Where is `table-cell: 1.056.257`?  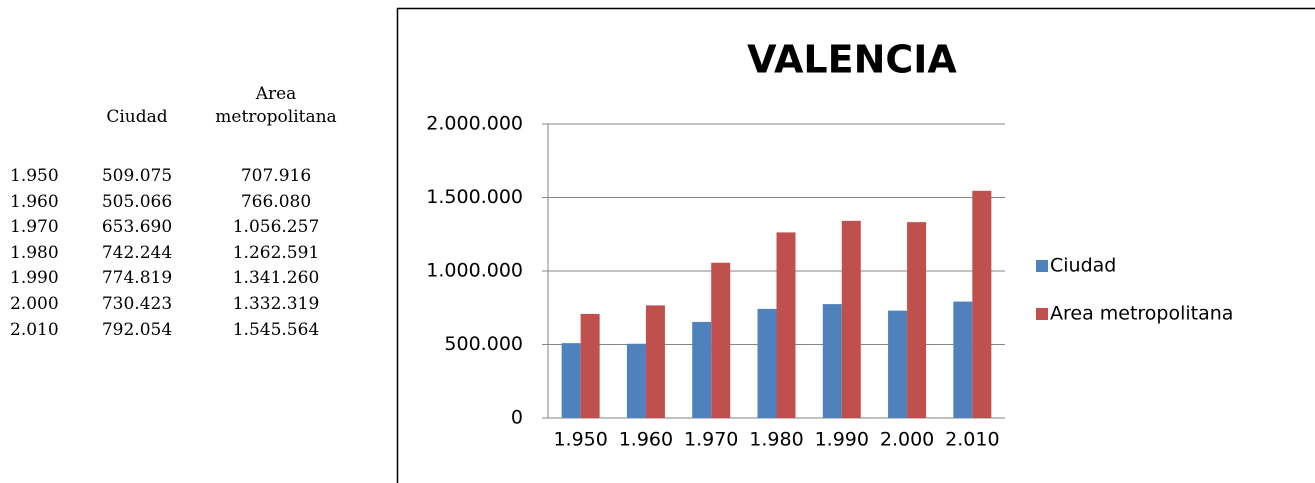
table-cell: 1.056.257 is located at coordinates (276, 227).